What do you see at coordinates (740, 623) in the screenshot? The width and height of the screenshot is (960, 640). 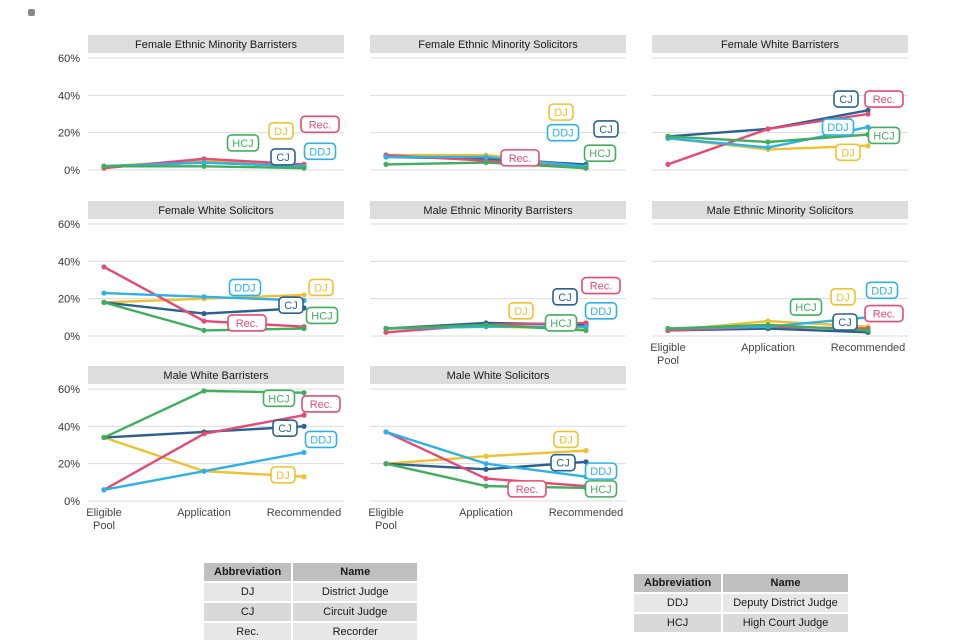 I see `table-row: HCJ High Court Judge` at bounding box center [740, 623].